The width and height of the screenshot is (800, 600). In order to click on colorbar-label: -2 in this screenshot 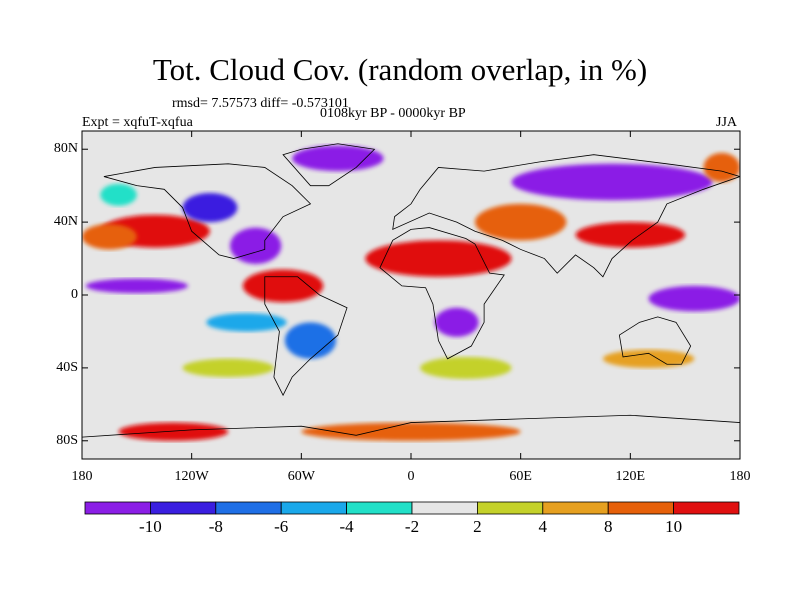, I will do `click(412, 526)`.